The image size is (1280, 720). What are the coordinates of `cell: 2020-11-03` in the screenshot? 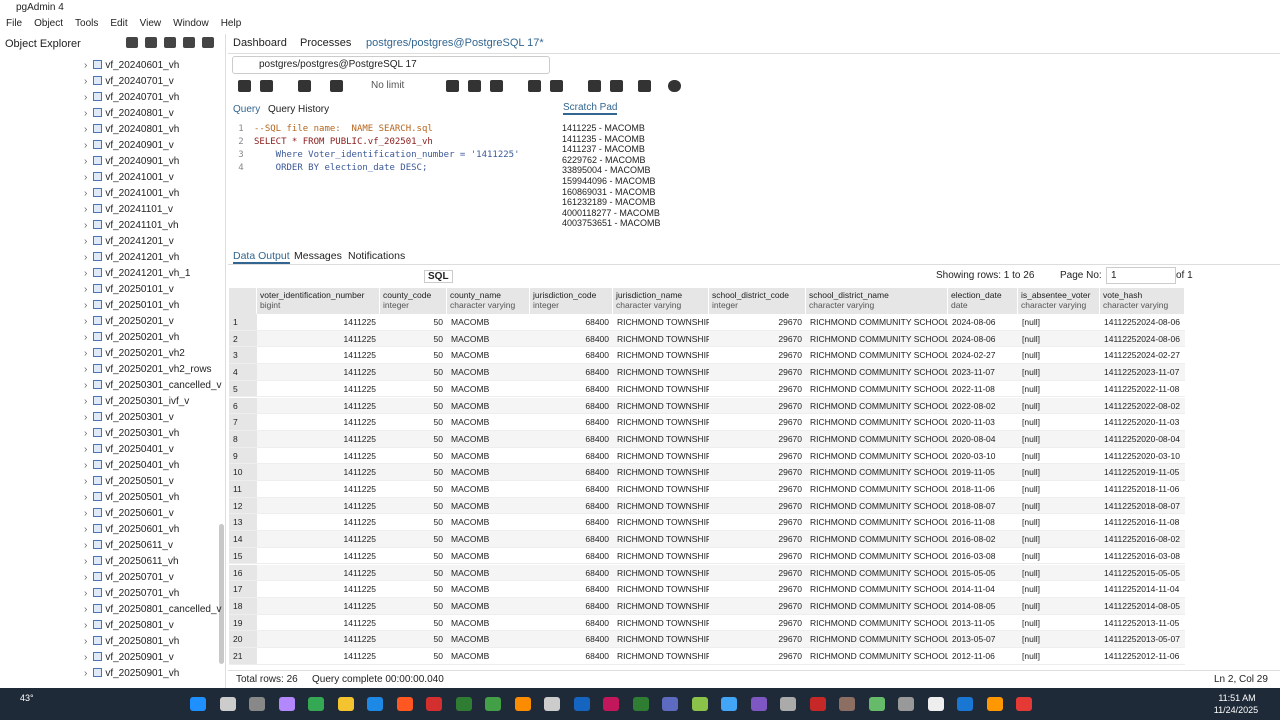 It's located at (983, 422).